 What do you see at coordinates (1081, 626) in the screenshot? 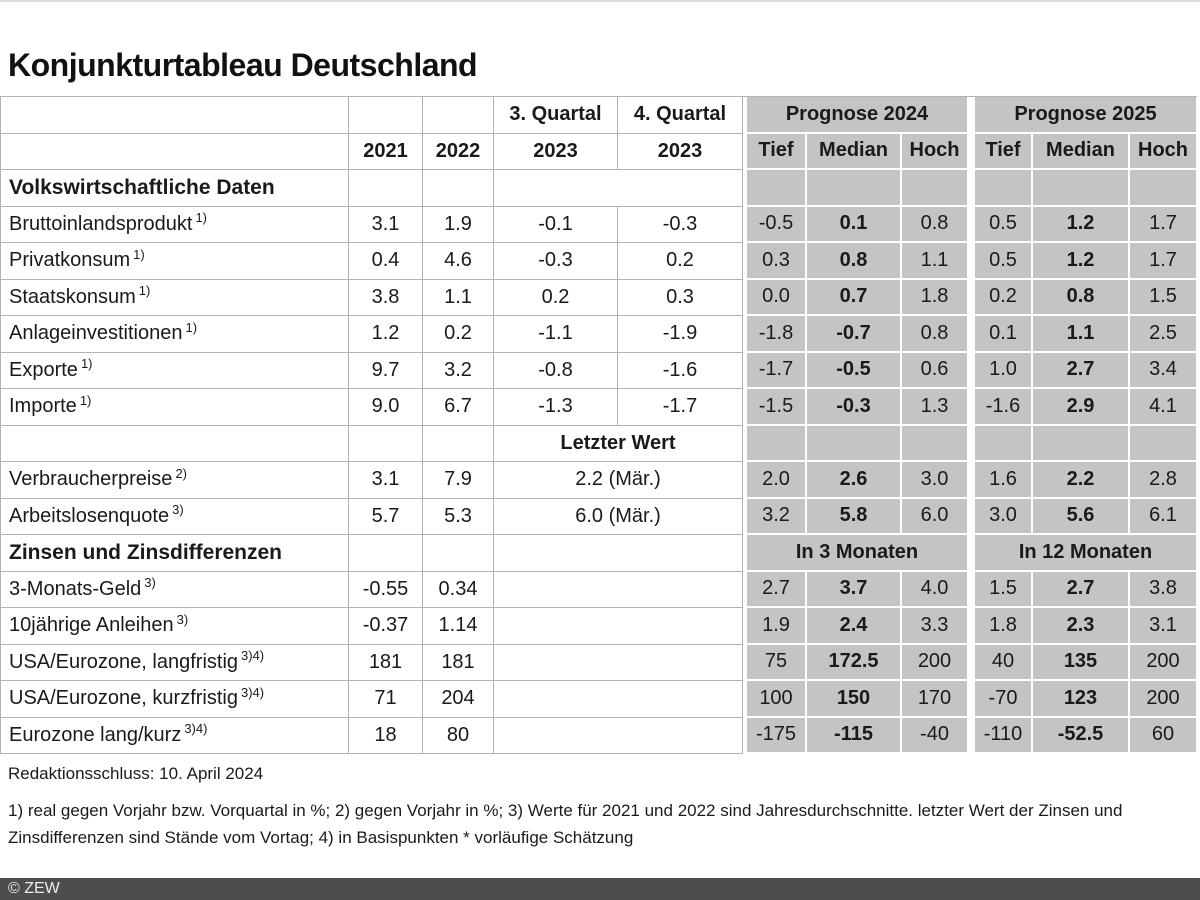
I see `median-value-cell: 2.3` at bounding box center [1081, 626].